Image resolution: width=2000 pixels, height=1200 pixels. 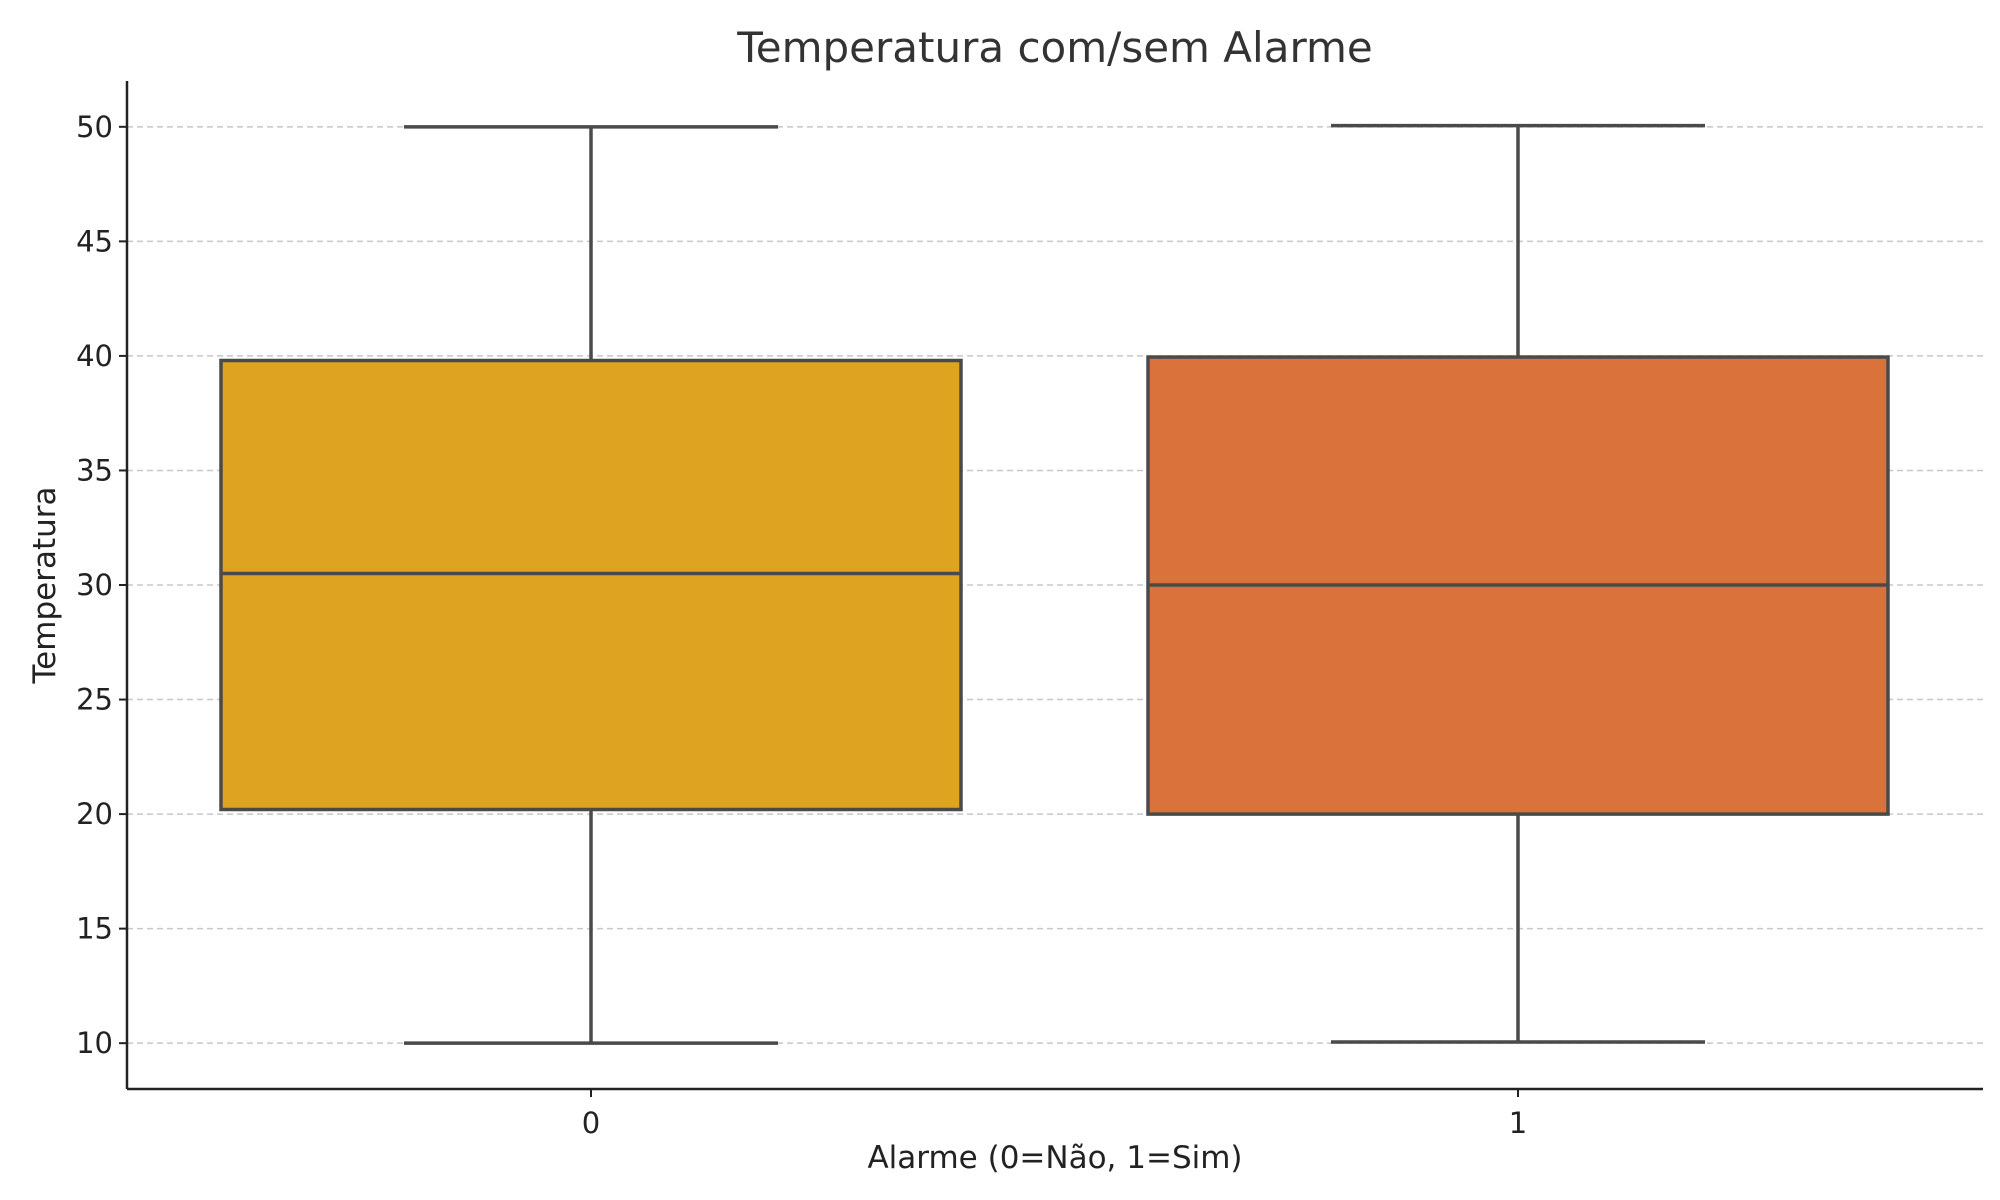 I want to click on y-tick-label: 50, so click(x=94, y=127).